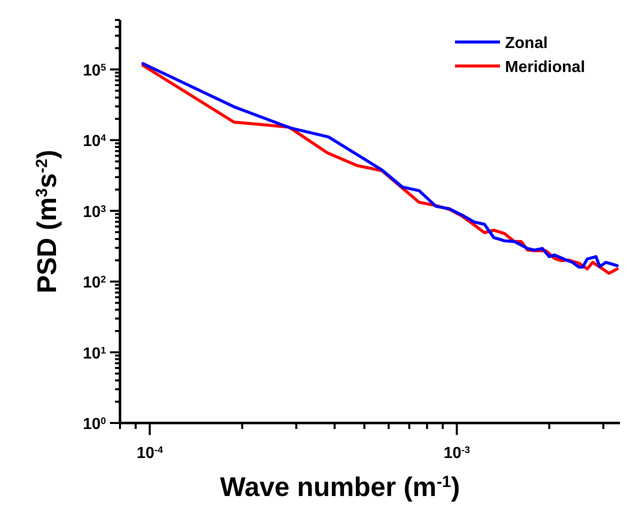 The height and width of the screenshot is (508, 632). I want to click on y-tick-label: 10$^{1}$, so click(94, 353).